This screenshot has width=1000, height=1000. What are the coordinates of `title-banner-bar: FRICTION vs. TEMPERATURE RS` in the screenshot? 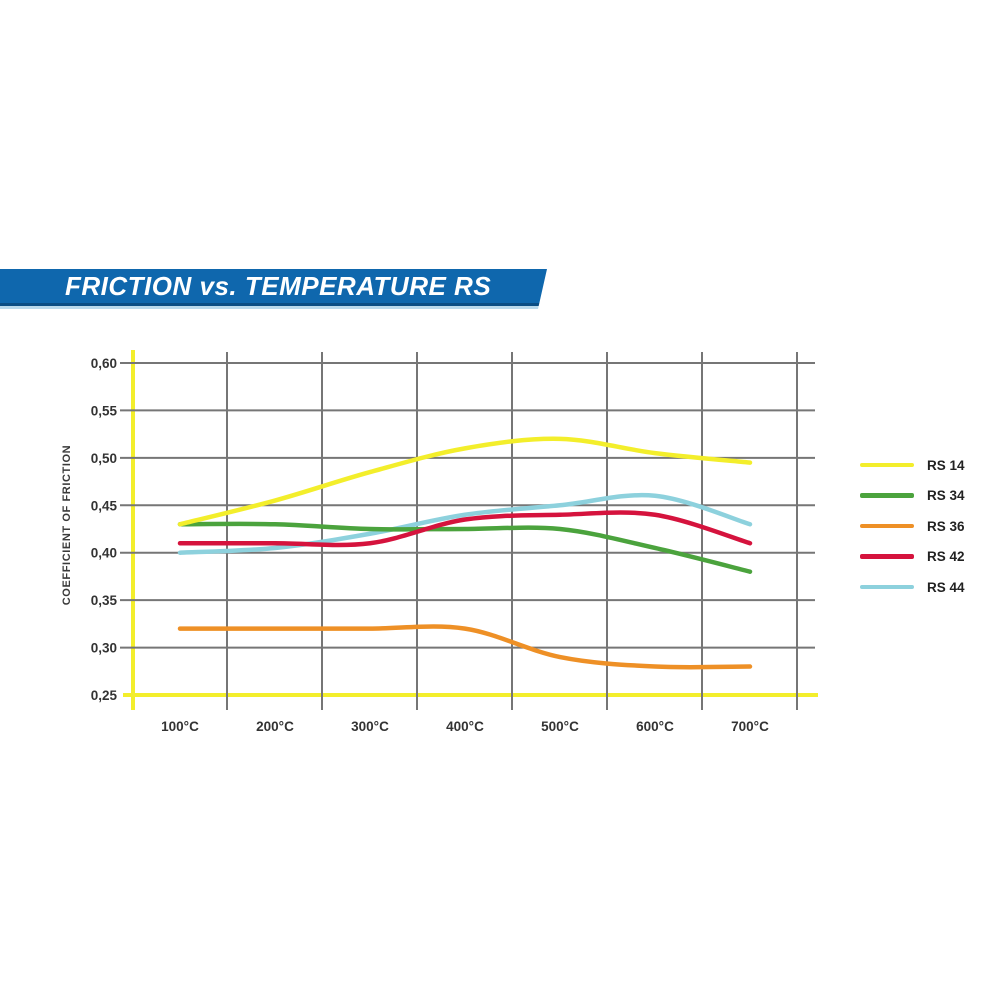 It's located at (273, 286).